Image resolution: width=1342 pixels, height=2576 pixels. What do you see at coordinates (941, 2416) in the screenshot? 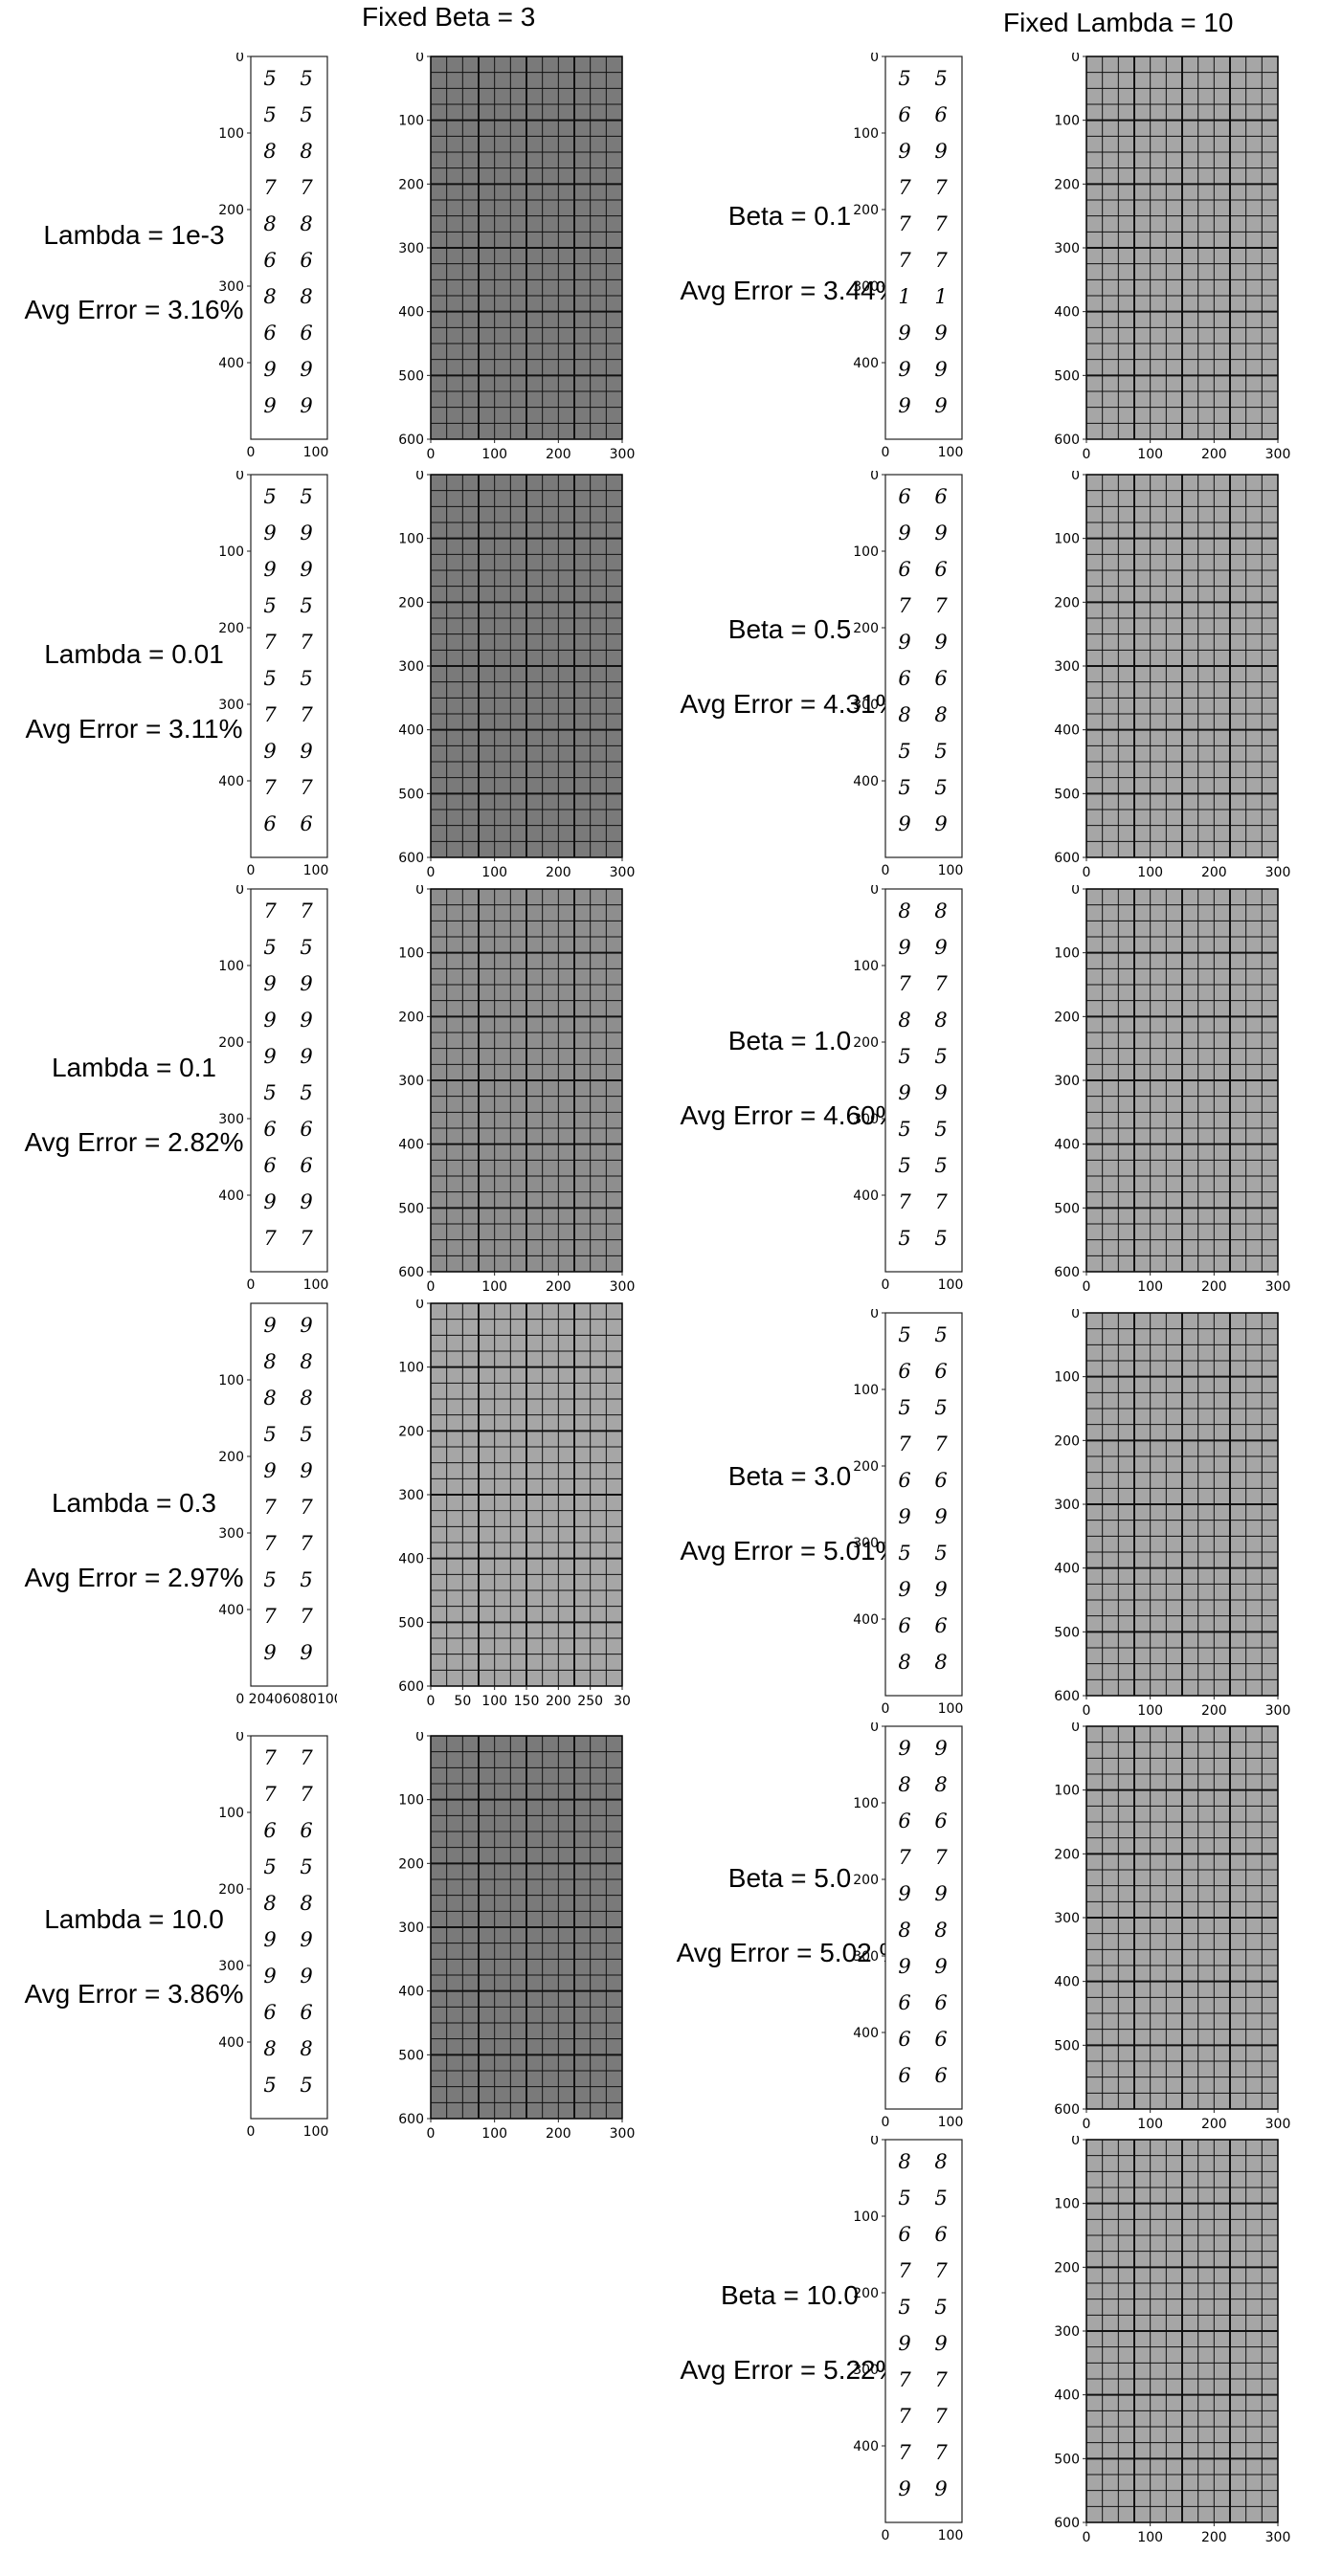
I see `digit-reconstruction: 7` at bounding box center [941, 2416].